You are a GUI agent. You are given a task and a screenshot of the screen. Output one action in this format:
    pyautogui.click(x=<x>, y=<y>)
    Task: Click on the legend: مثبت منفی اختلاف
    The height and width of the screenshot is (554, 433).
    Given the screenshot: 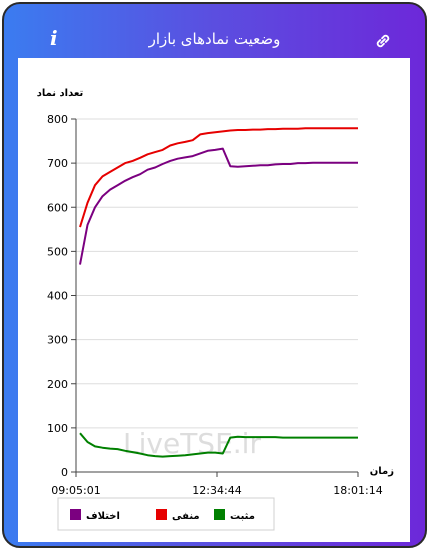 What is the action you would take?
    pyautogui.click(x=166, y=514)
    